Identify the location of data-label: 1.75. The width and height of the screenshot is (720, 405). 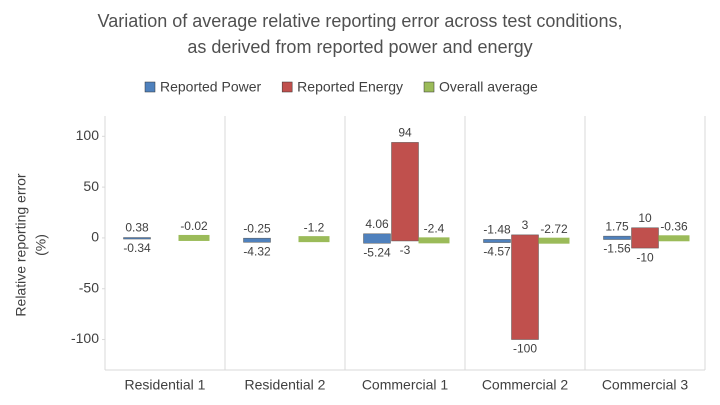
(617, 226).